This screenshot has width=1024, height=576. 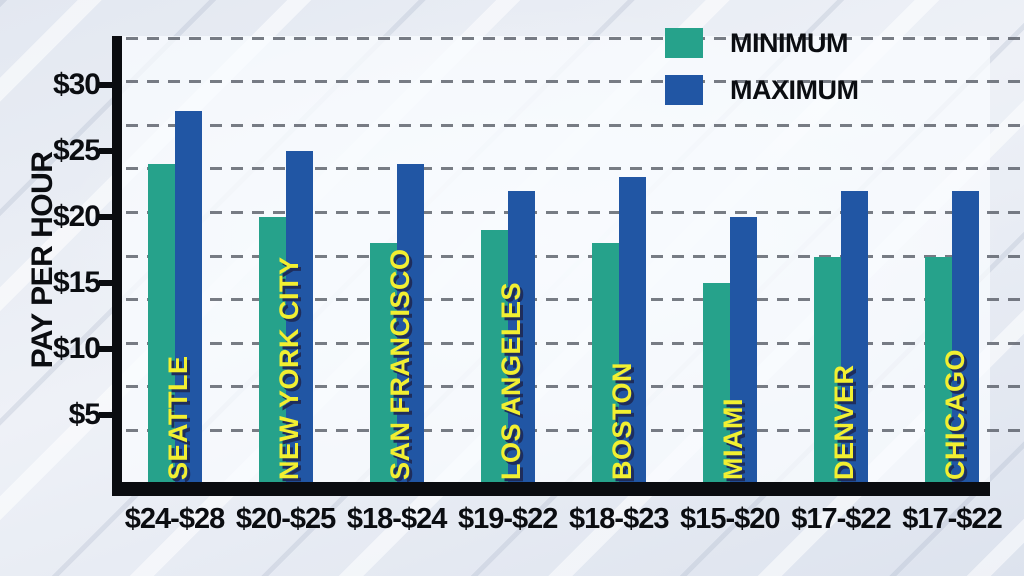 I want to click on legend-item-minimum: MINIMUM, so click(x=761, y=43).